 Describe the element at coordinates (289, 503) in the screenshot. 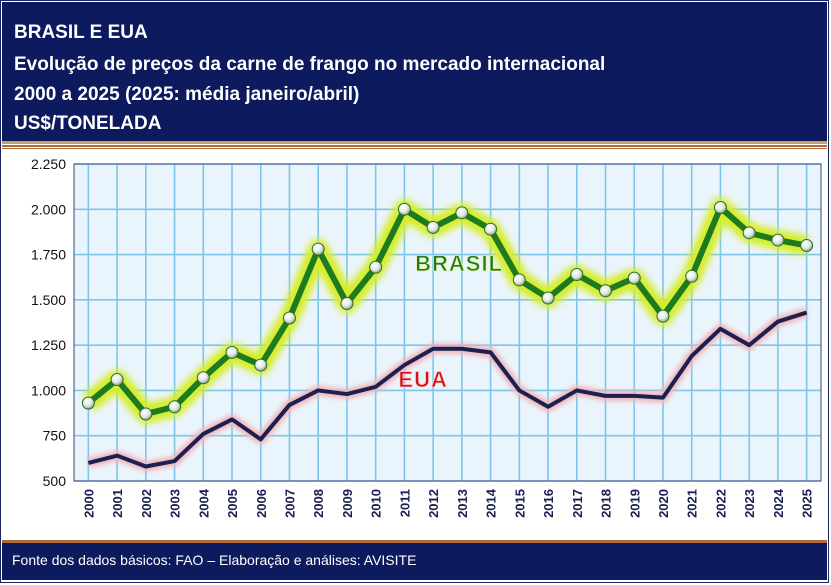

I see `x-tick-label: 2007` at that location.